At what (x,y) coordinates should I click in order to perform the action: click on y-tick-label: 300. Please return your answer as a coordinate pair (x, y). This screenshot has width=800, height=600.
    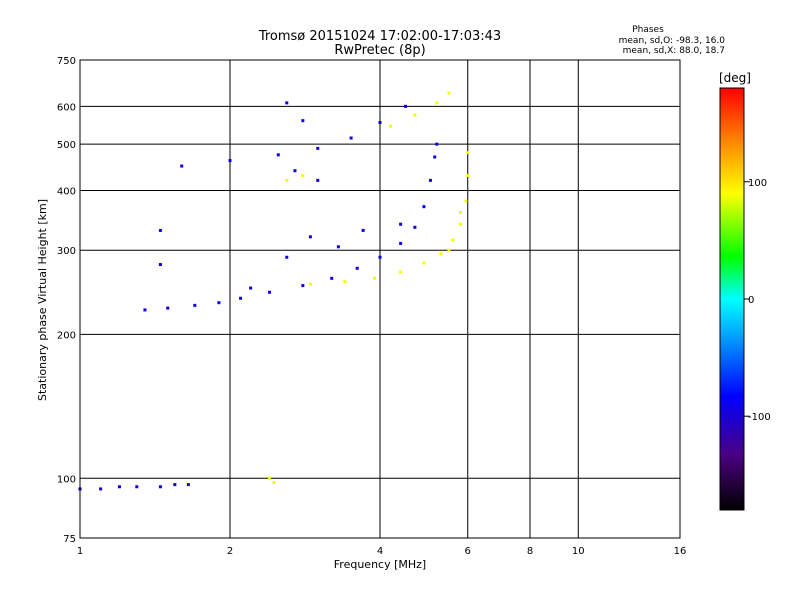
    Looking at the image, I should click on (66, 251).